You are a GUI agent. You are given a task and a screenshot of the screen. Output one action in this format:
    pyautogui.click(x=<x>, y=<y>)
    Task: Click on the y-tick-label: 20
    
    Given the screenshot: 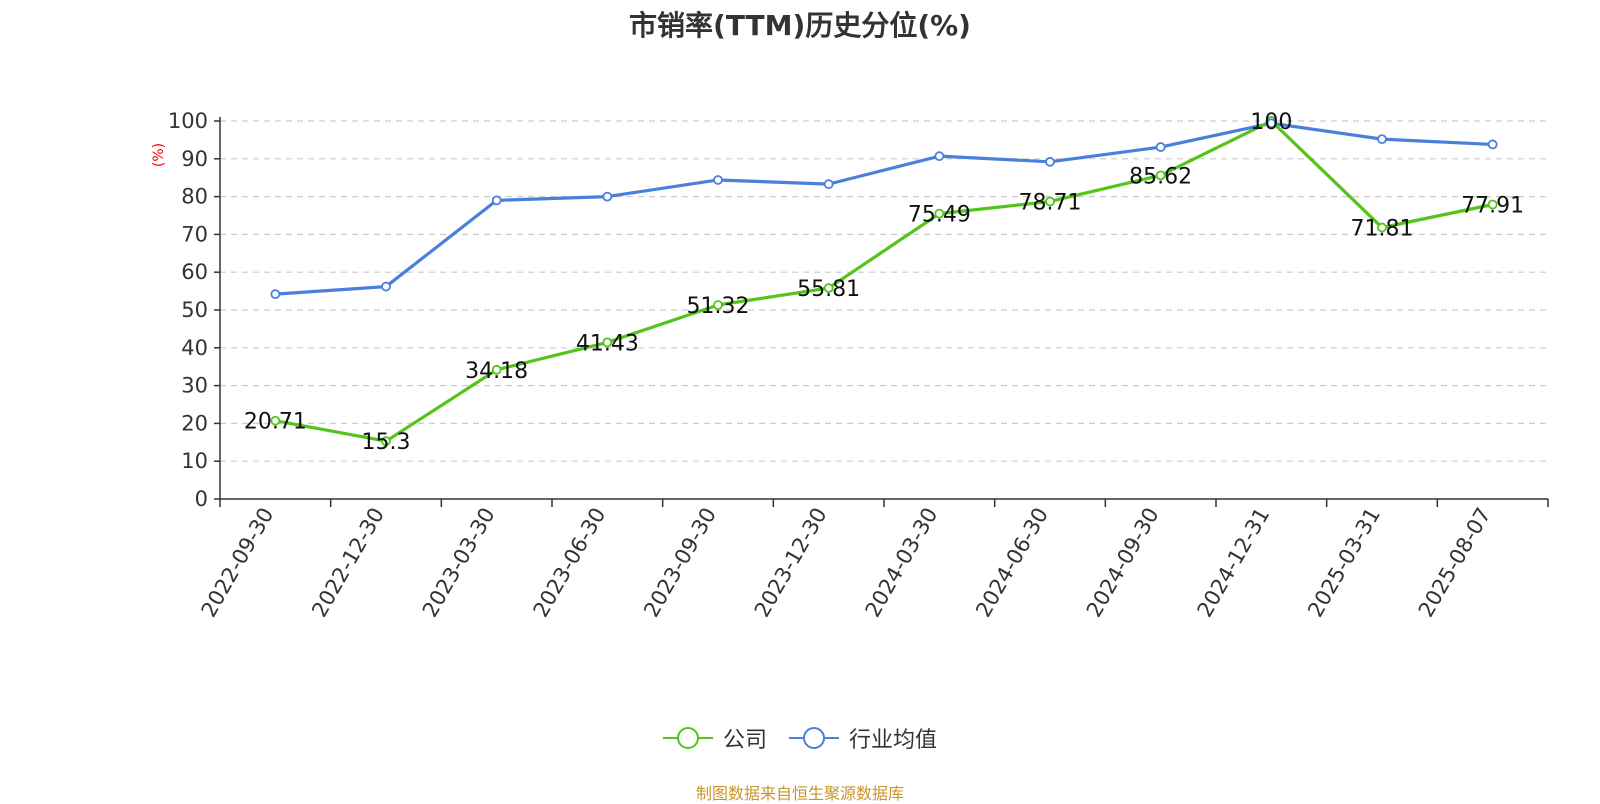 What is the action you would take?
    pyautogui.click(x=194, y=423)
    